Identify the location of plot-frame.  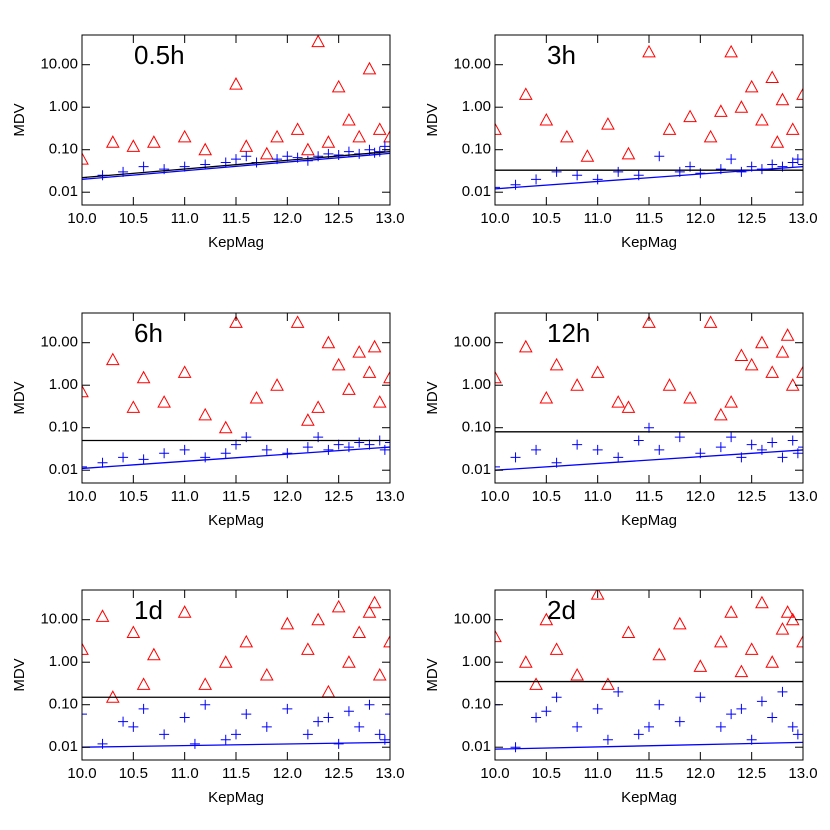
(649, 675).